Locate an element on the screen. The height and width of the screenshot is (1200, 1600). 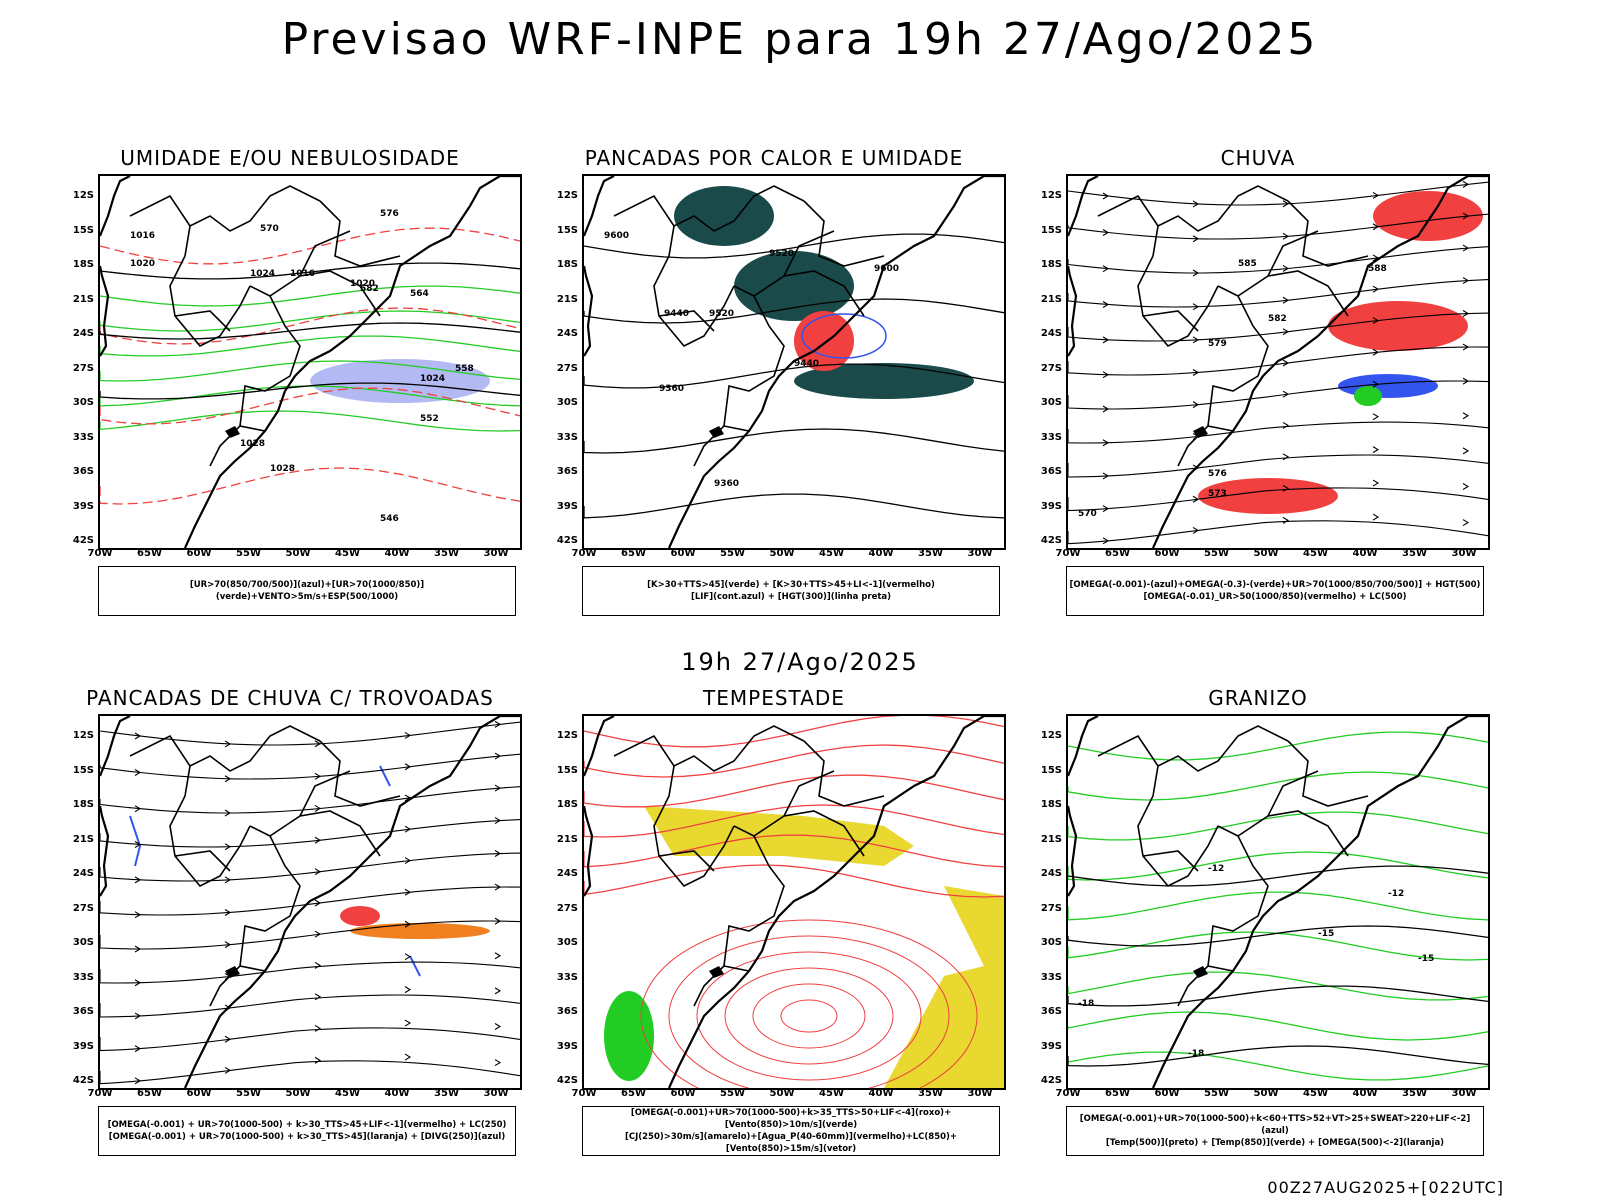
latitude-tick: 24S is located at coordinates (83, 873).